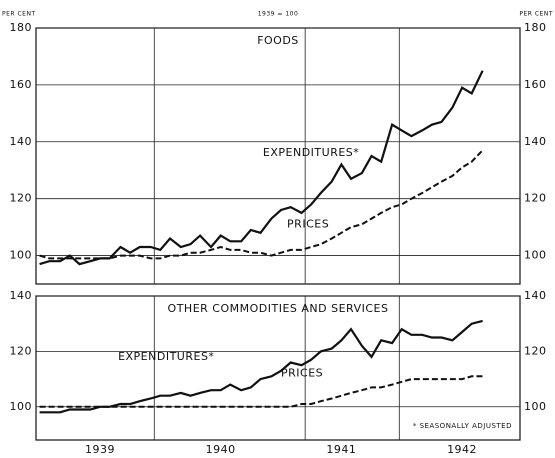 The width and height of the screenshot is (555, 458). What do you see at coordinates (19, 14) in the screenshot?
I see `left-unit: PER CENT` at bounding box center [19, 14].